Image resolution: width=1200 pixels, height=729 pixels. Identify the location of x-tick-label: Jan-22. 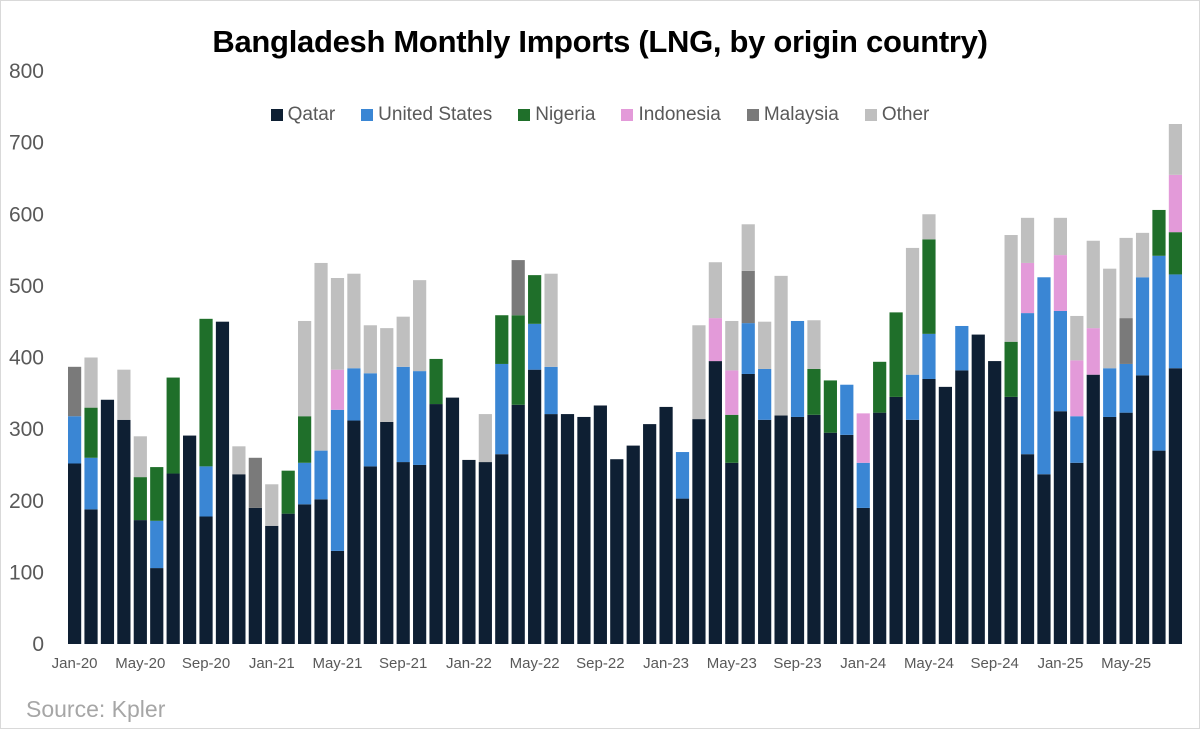
(469, 663).